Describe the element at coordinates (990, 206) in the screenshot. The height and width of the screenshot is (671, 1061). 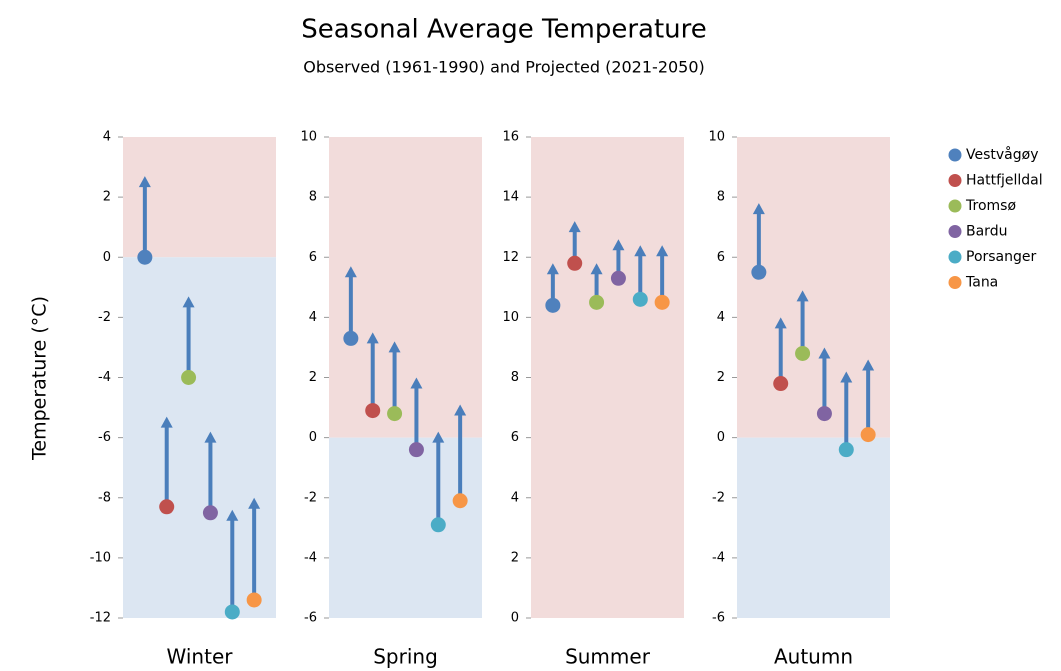
I see `legend-label: Tromsø` at that location.